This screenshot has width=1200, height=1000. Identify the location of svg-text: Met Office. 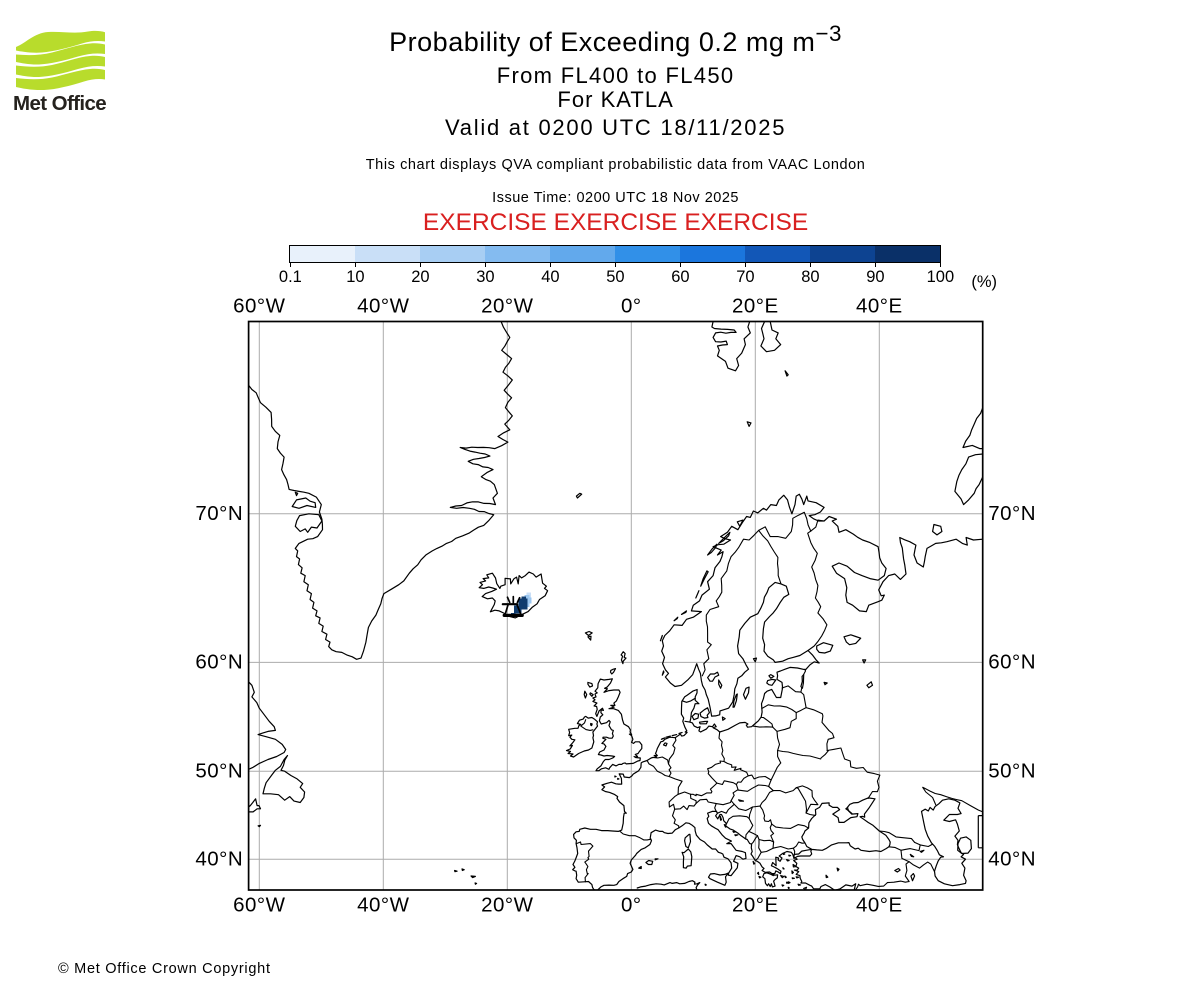
(59, 103).